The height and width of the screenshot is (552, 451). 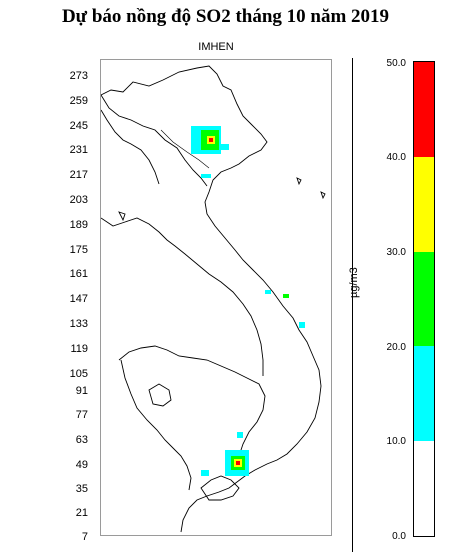 What do you see at coordinates (78, 250) in the screenshot?
I see `y-tick-label: 175` at bounding box center [78, 250].